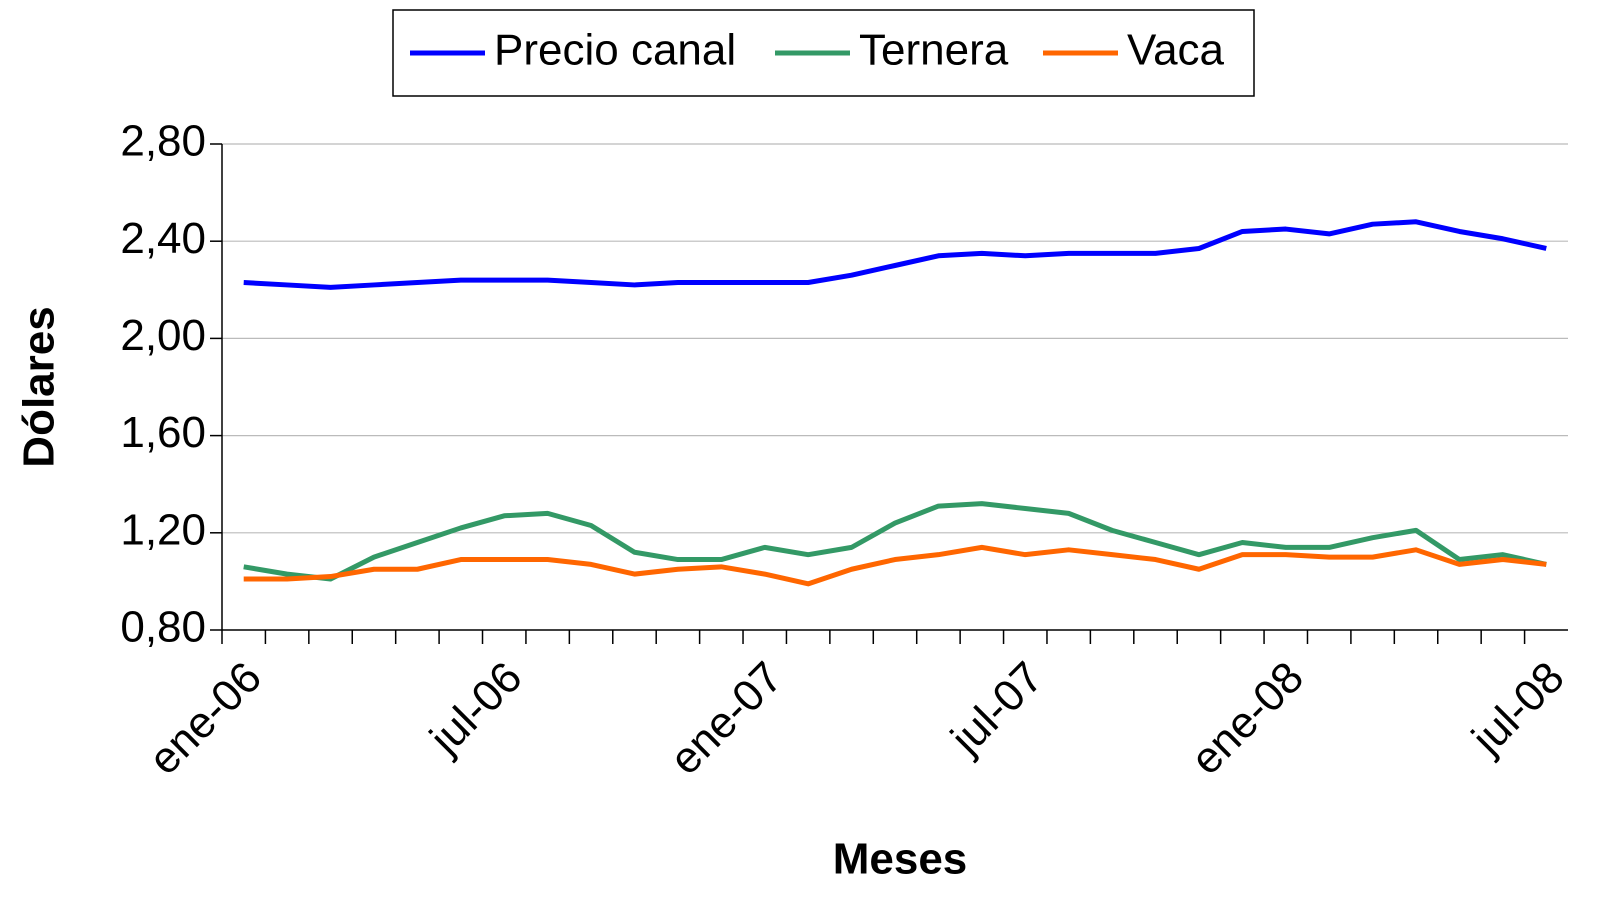  I want to click on legend-label: Precio canal, so click(615, 50).